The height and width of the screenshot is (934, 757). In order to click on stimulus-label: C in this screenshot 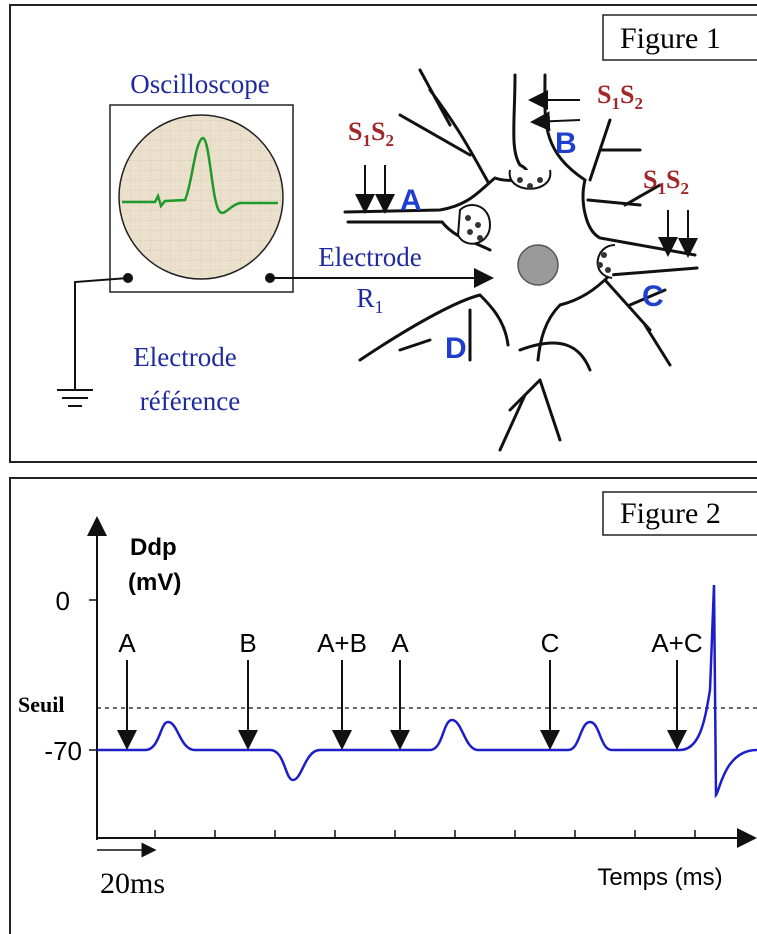, I will do `click(550, 643)`.